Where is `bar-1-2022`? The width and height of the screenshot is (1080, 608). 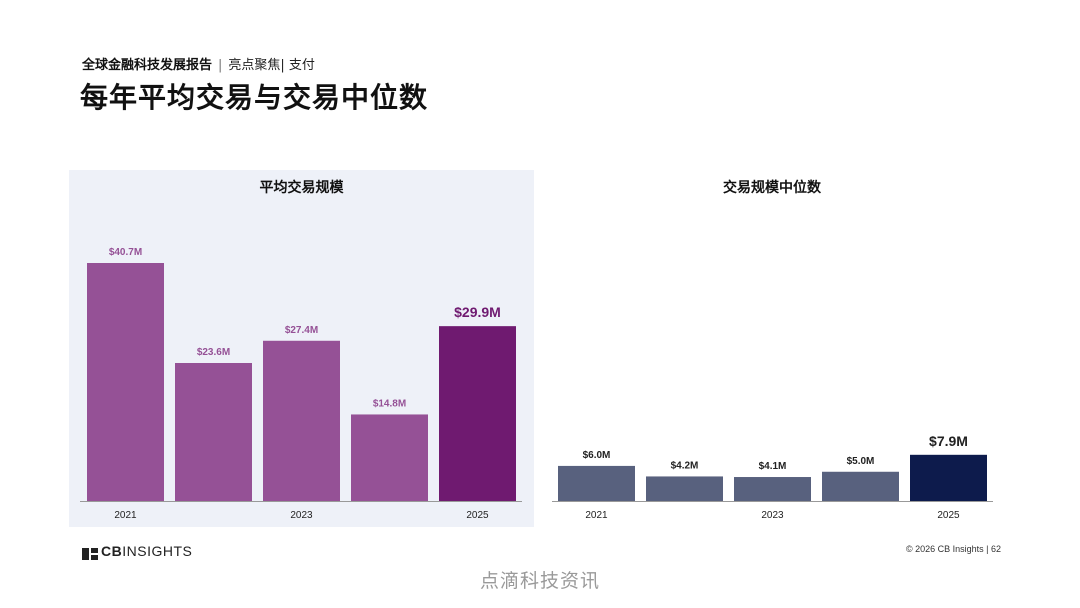
bar-1-2022 is located at coordinates (684, 488).